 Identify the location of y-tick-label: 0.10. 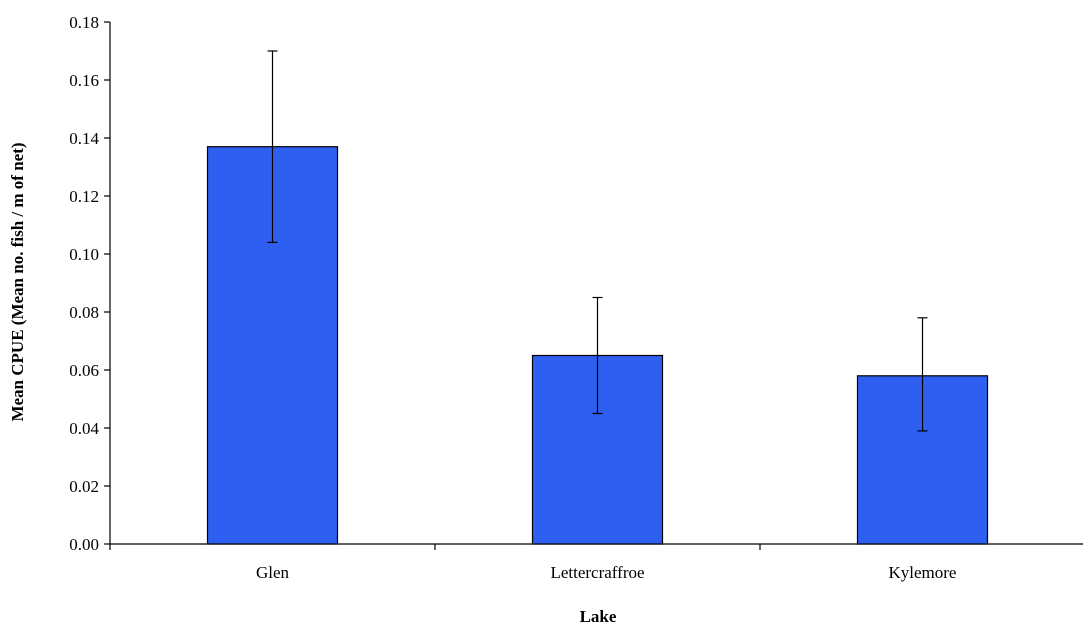
(84, 254).